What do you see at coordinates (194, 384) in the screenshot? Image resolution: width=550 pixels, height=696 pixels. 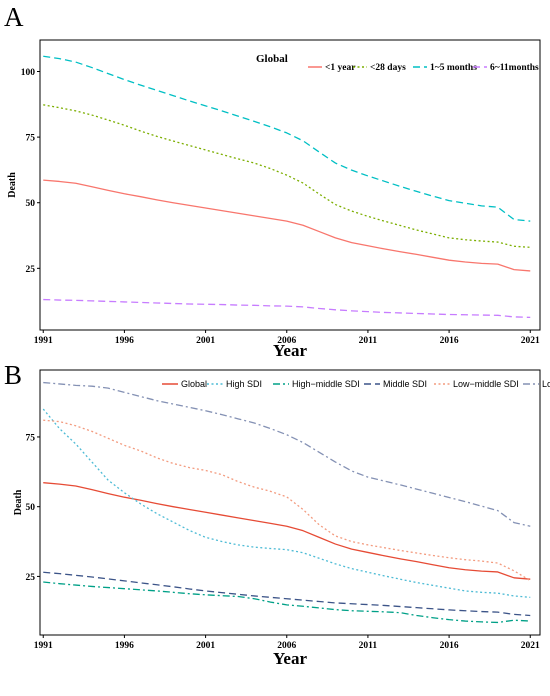 I see `legend-label-0: Global` at bounding box center [194, 384].